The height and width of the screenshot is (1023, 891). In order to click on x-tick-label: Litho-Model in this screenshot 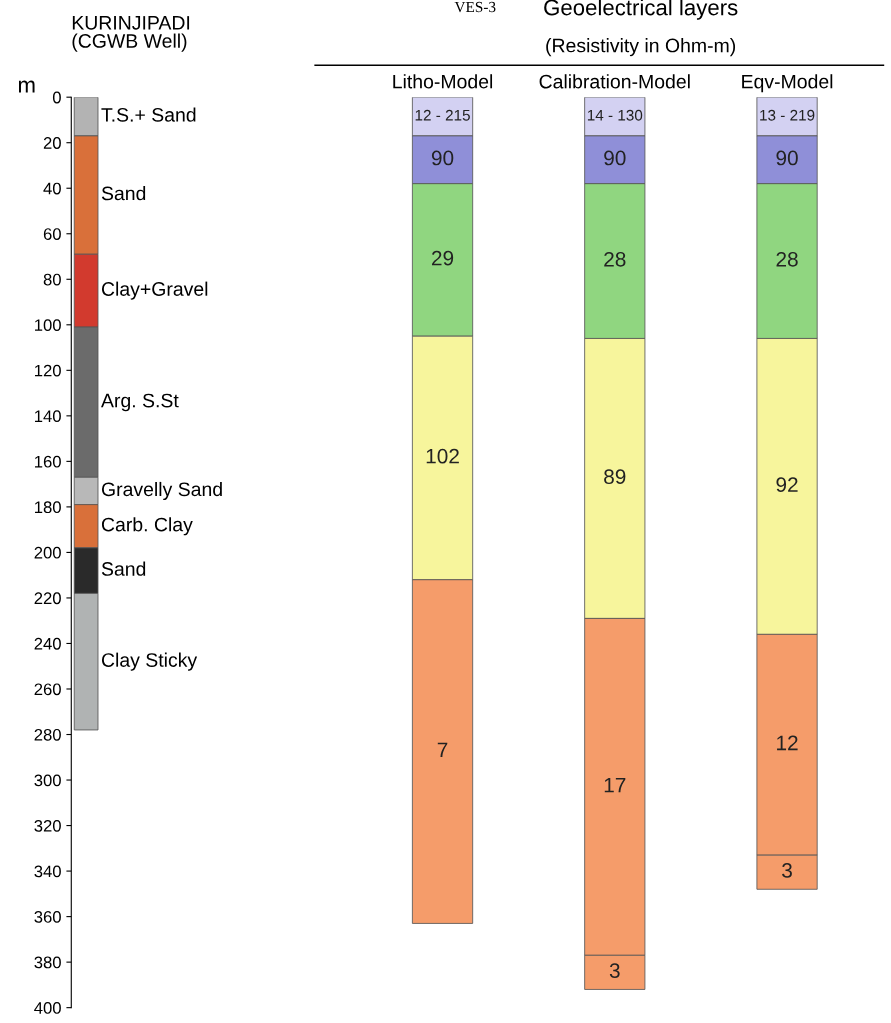, I will do `click(443, 81)`.